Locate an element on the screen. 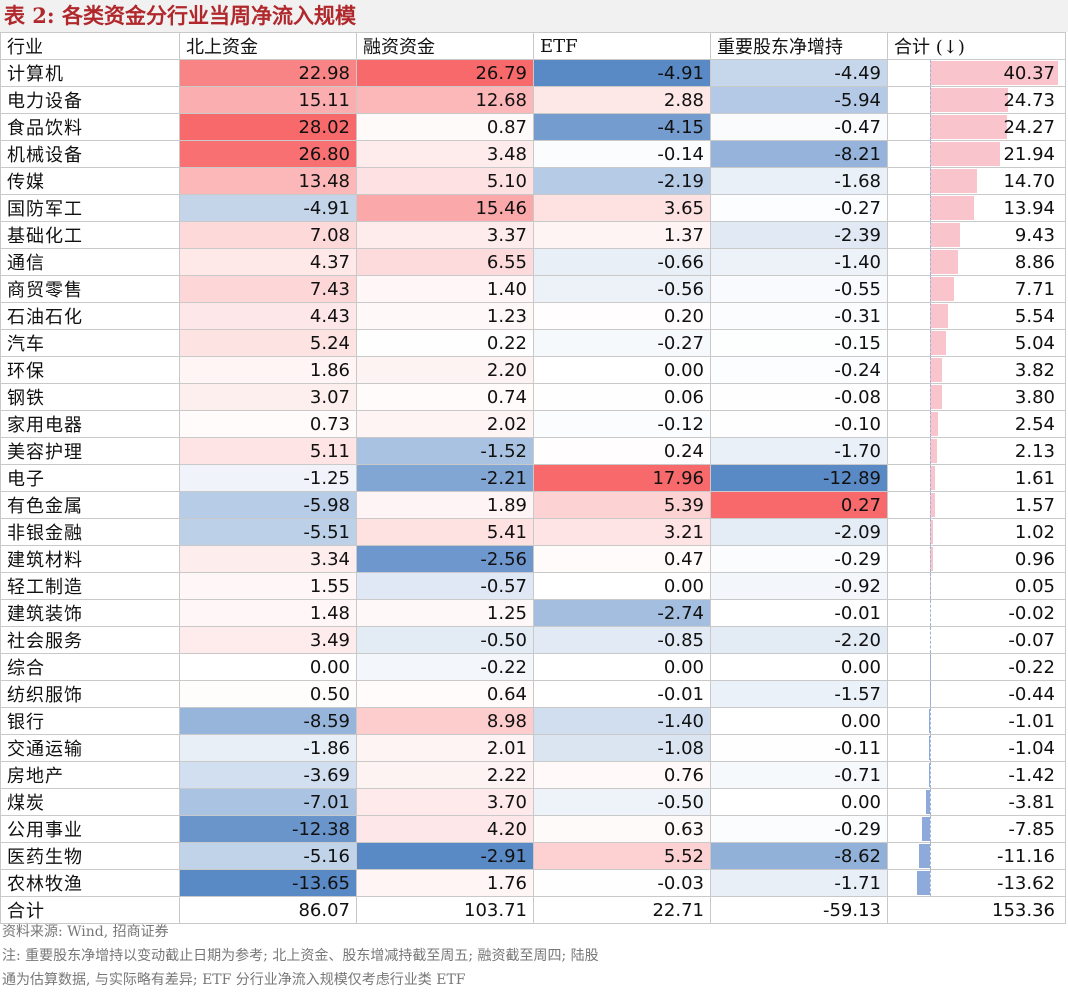  table-row: 传媒 13.48 5.10 -2.19 -1.68 14.70 is located at coordinates (533, 181).